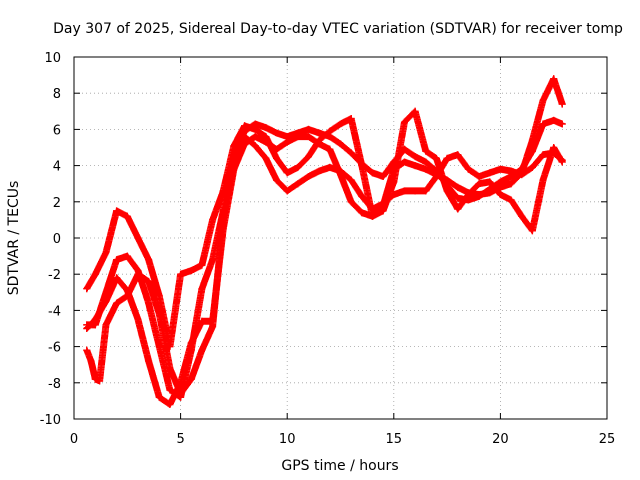  I want to click on y-tick-label: 8, so click(57, 94).